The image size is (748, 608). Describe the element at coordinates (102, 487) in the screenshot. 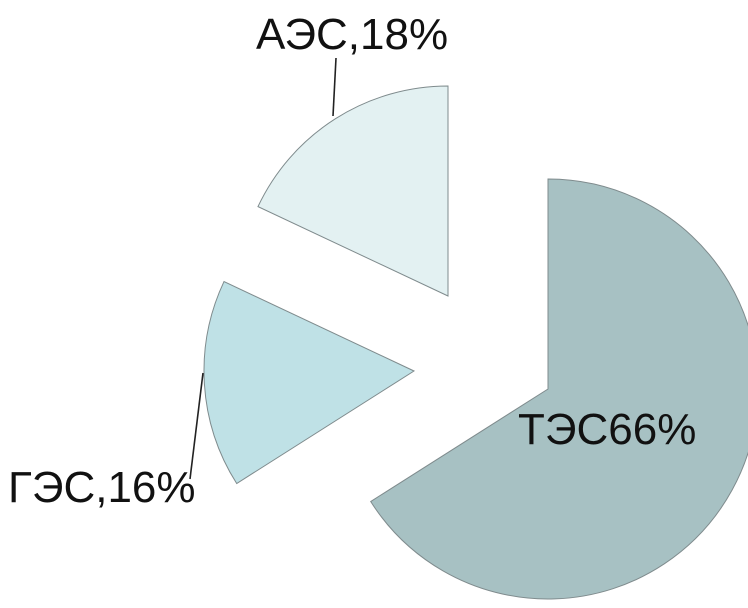

I see `slice-label-ges: ГЭС,16%` at that location.